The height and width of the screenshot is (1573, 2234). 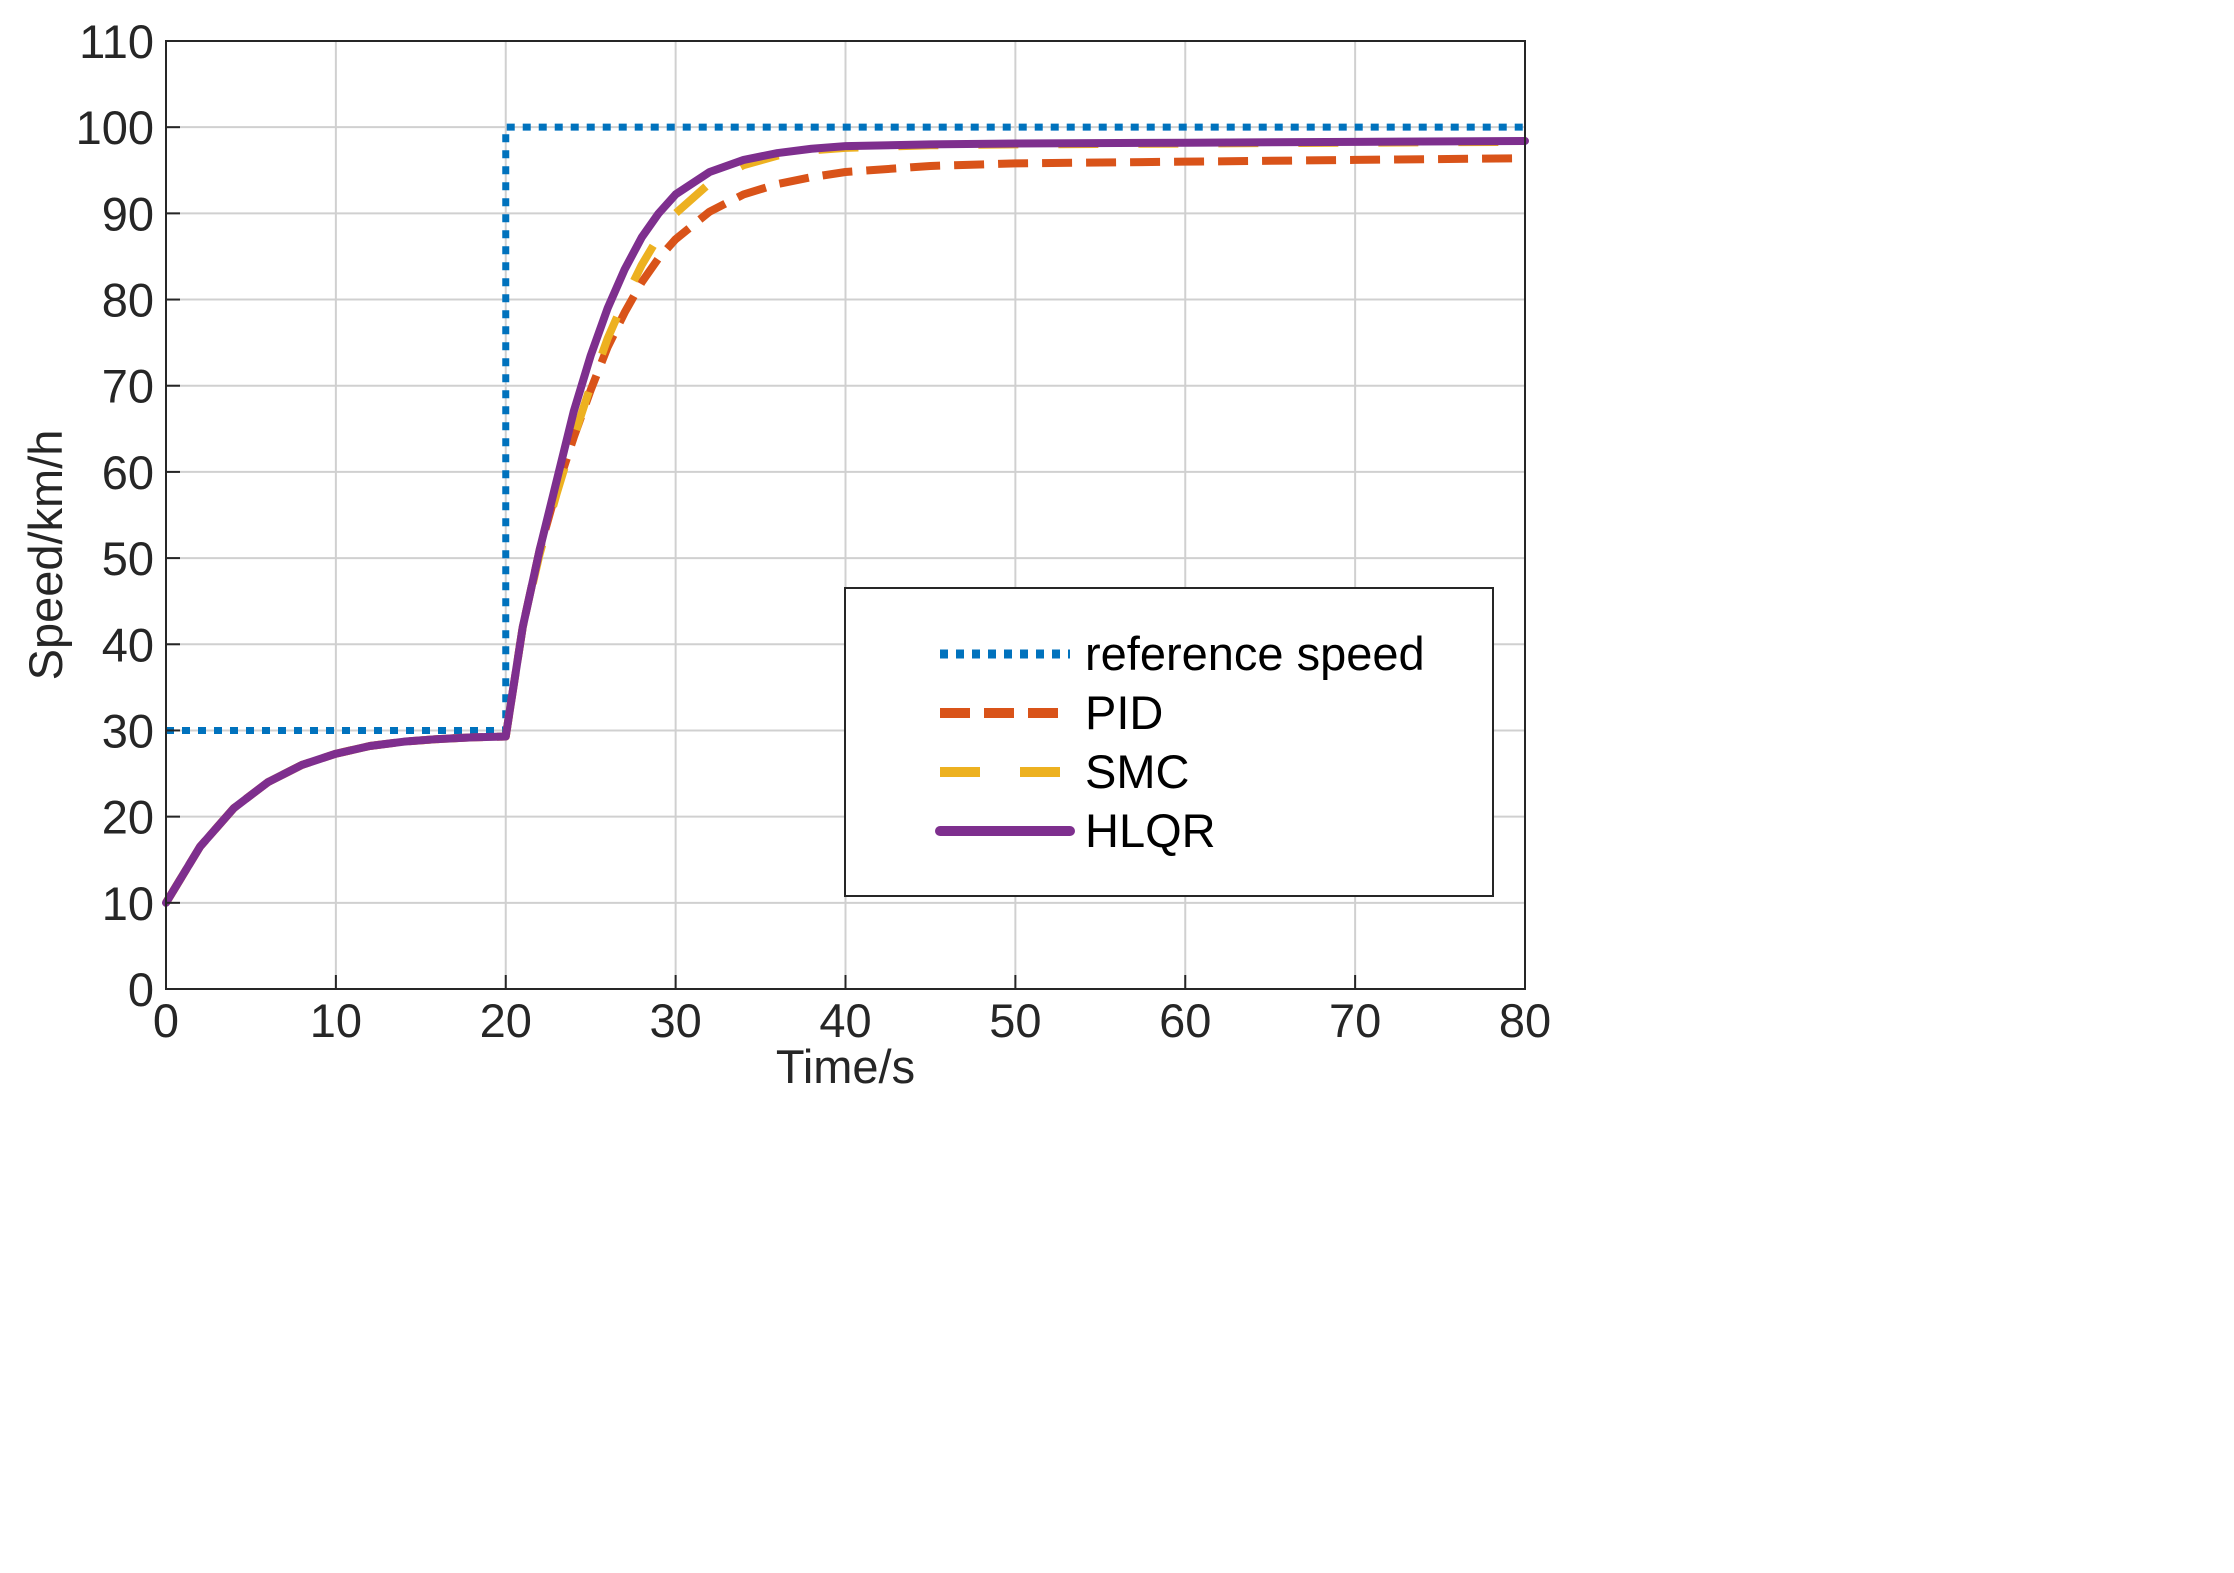 What do you see at coordinates (1137, 771) in the screenshot?
I see `legend-label: SMC` at bounding box center [1137, 771].